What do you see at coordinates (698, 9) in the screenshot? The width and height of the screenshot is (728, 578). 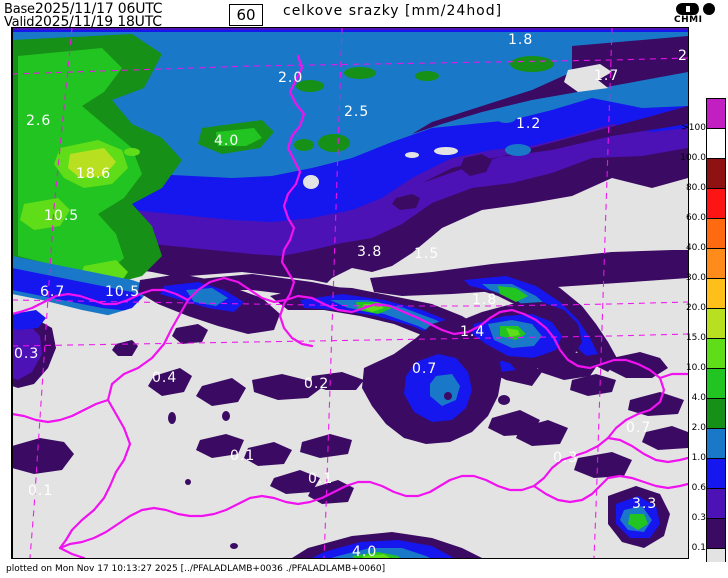 I see `chmi-logo-icon` at bounding box center [698, 9].